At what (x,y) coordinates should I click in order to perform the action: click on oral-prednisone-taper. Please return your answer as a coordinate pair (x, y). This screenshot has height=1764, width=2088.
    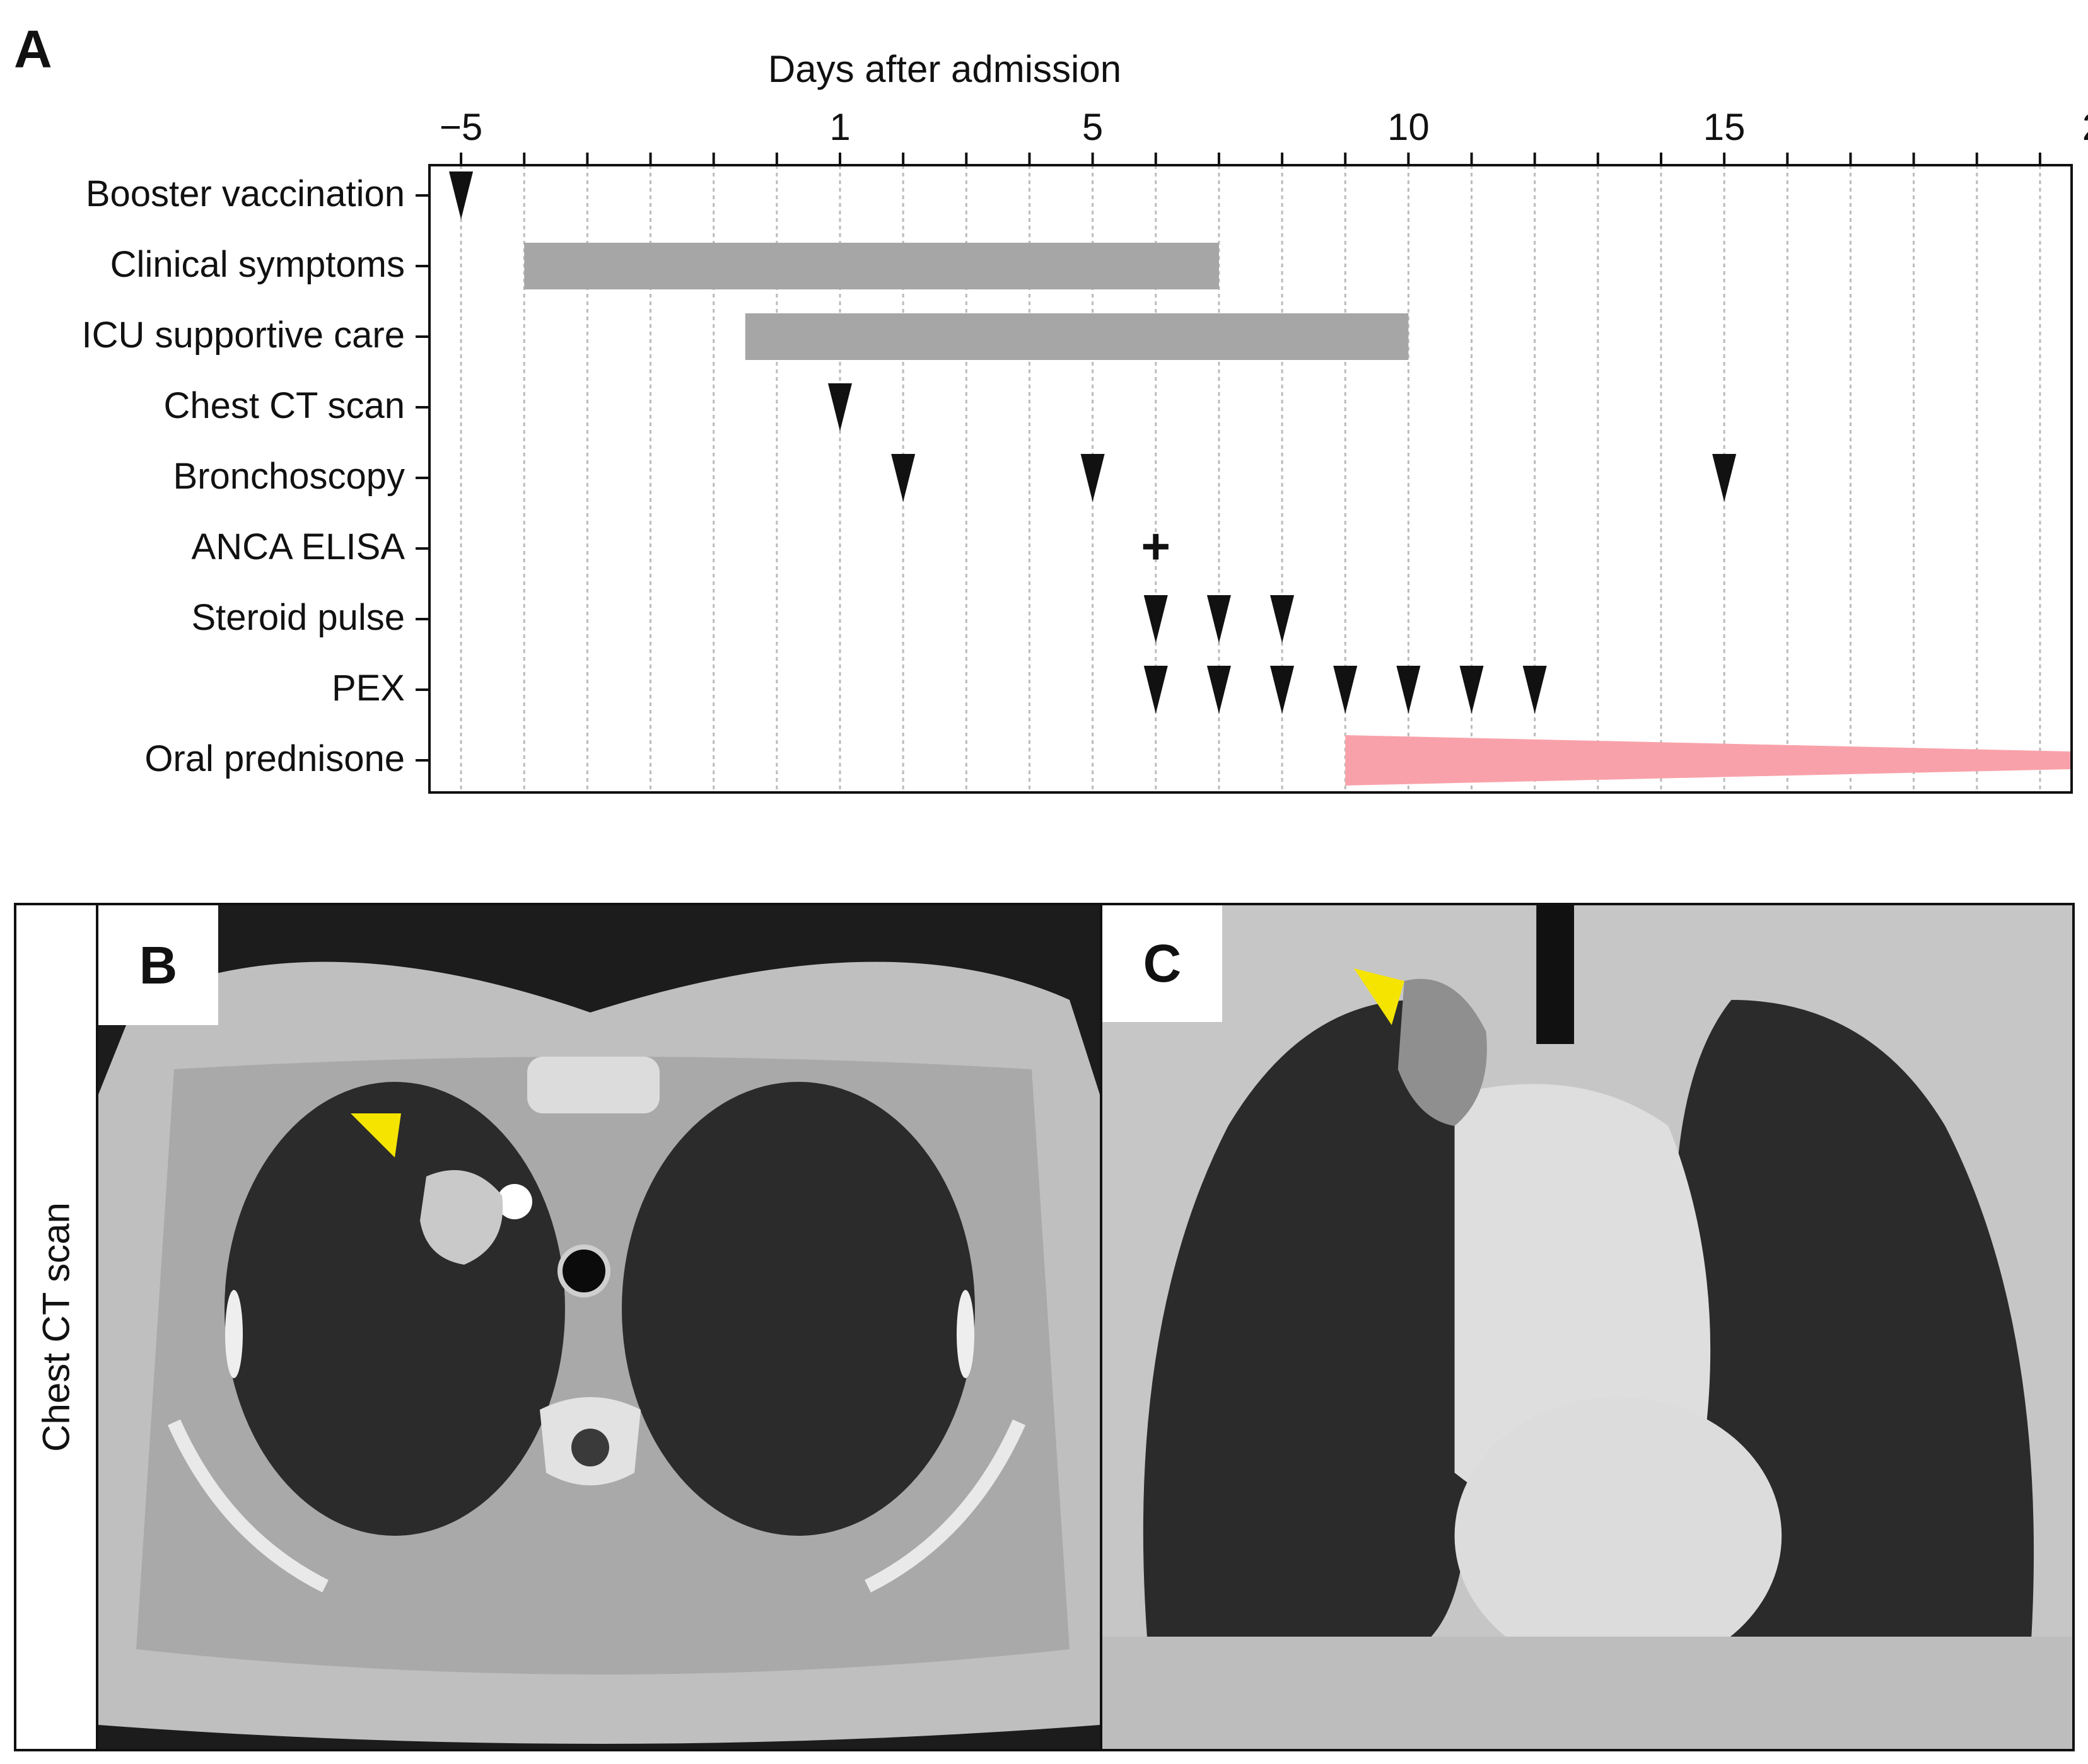
    Looking at the image, I should click on (1708, 760).